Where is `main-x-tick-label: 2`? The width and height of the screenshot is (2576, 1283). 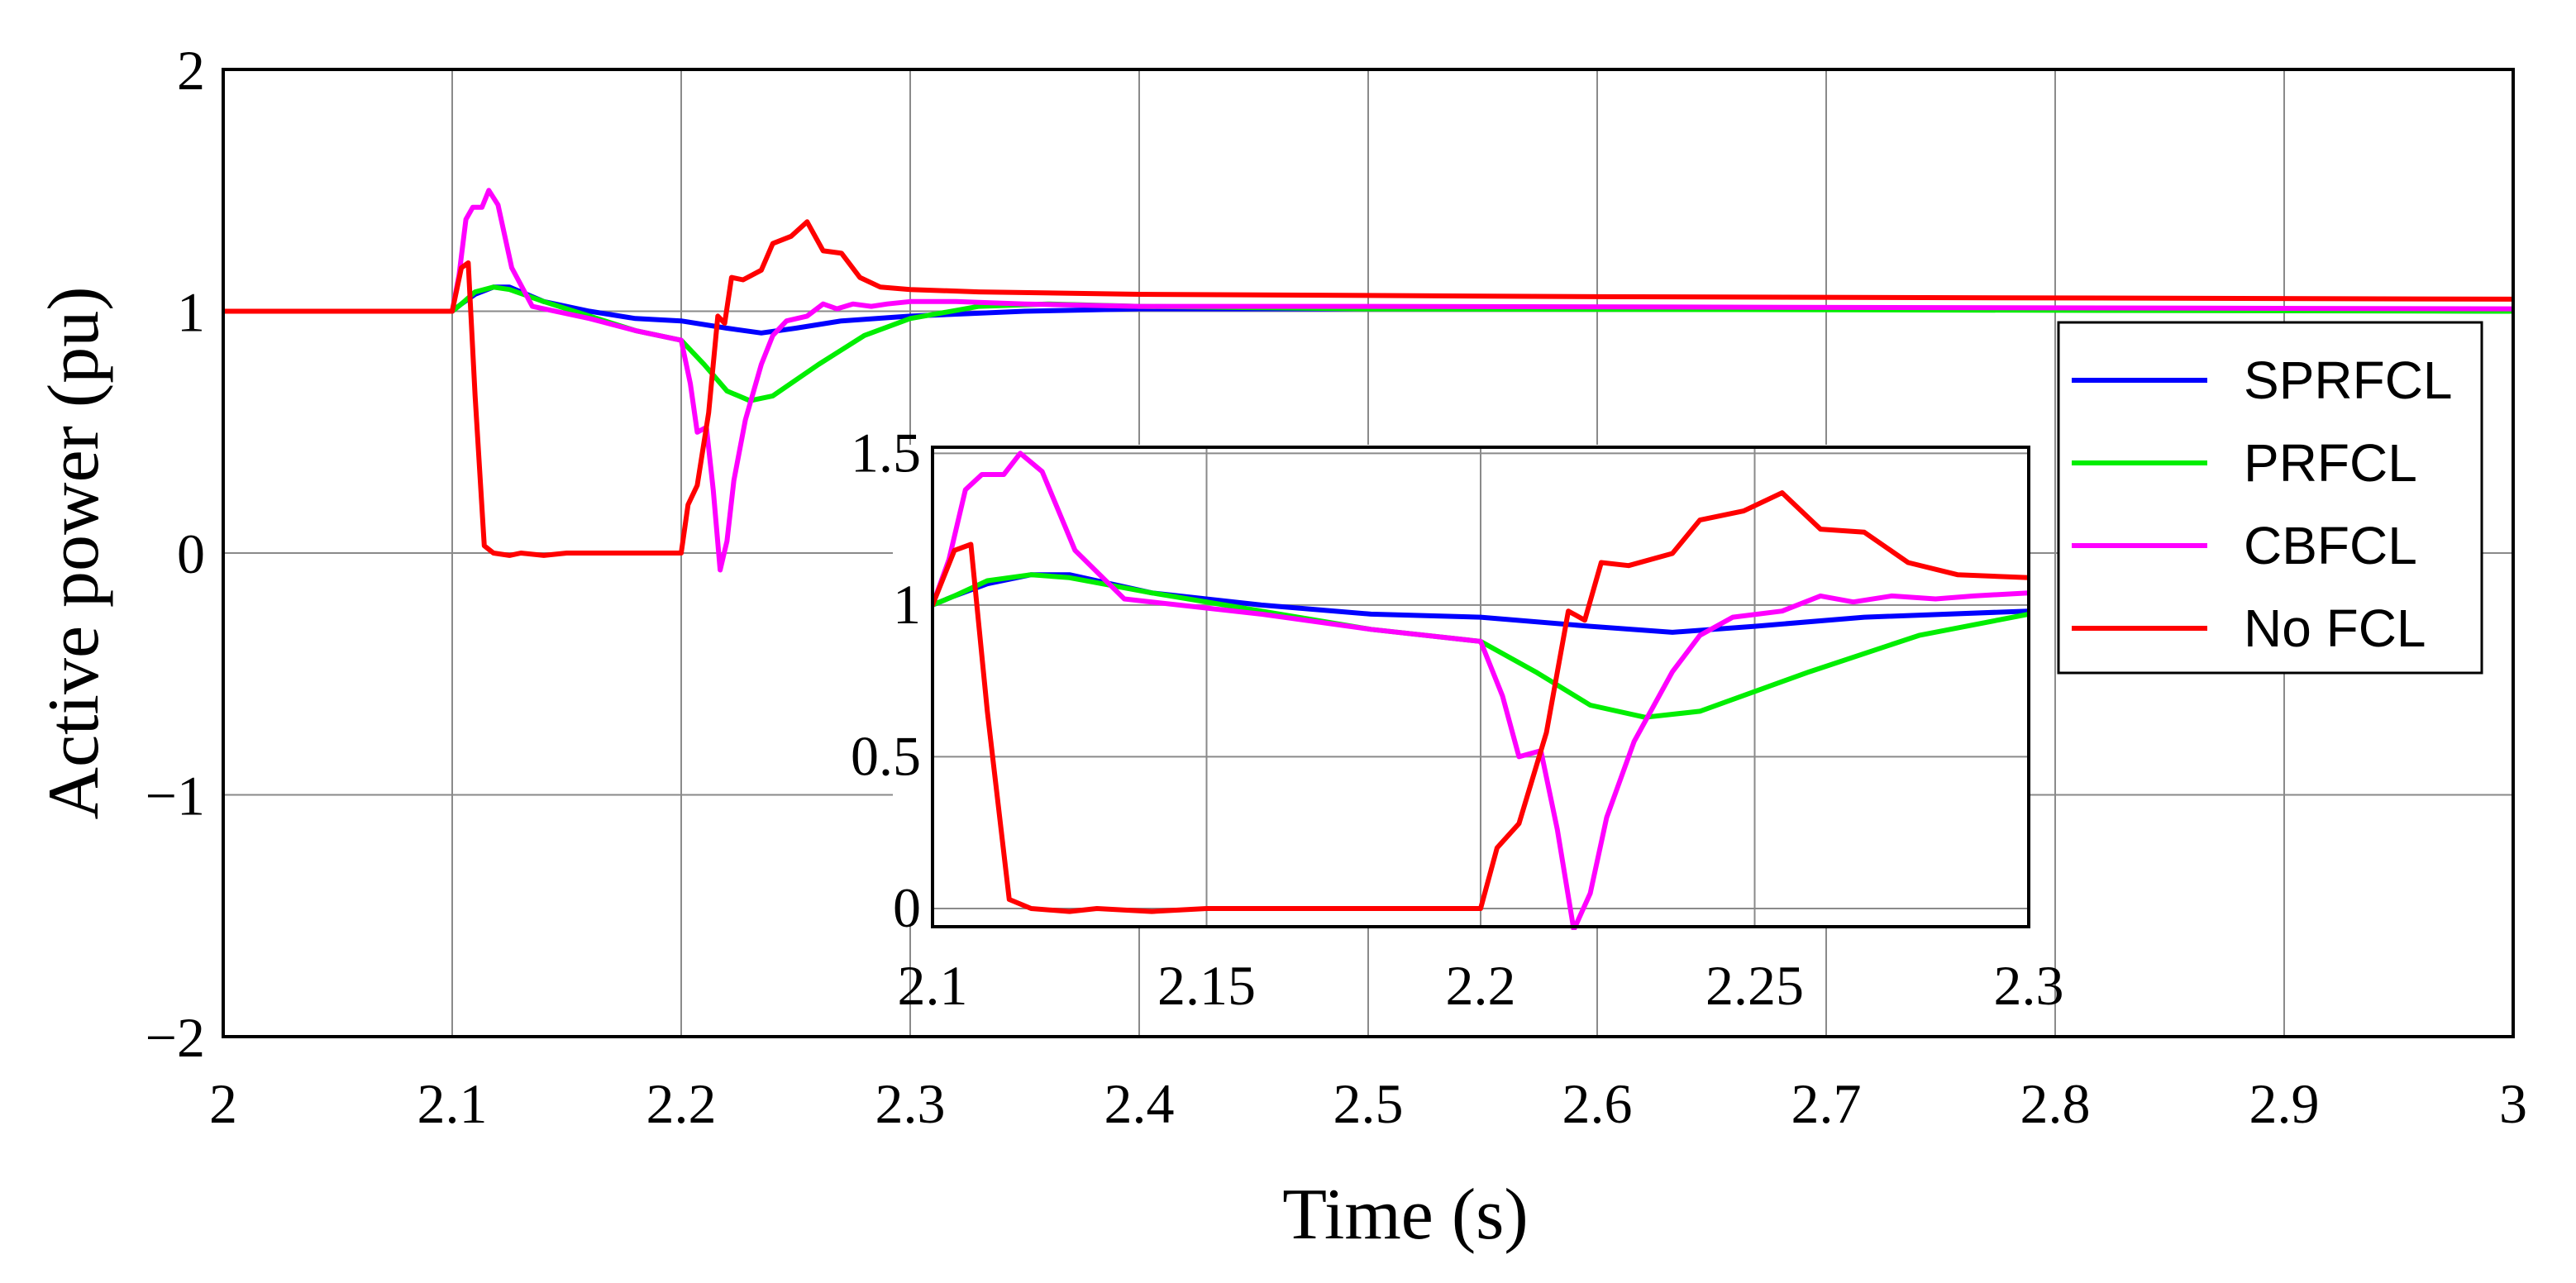 main-x-tick-label: 2 is located at coordinates (223, 1103).